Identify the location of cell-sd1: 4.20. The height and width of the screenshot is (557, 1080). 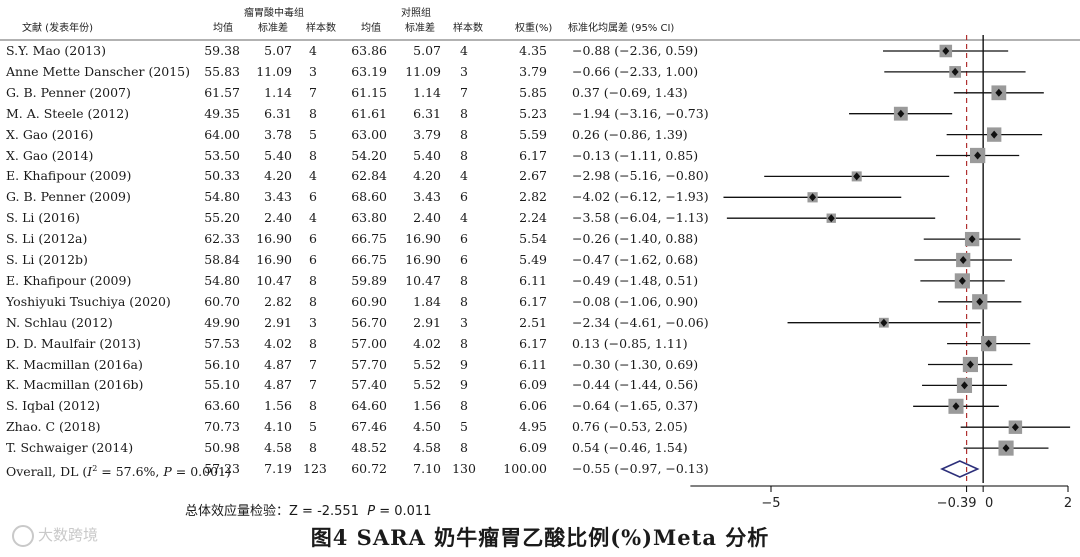
(278, 176).